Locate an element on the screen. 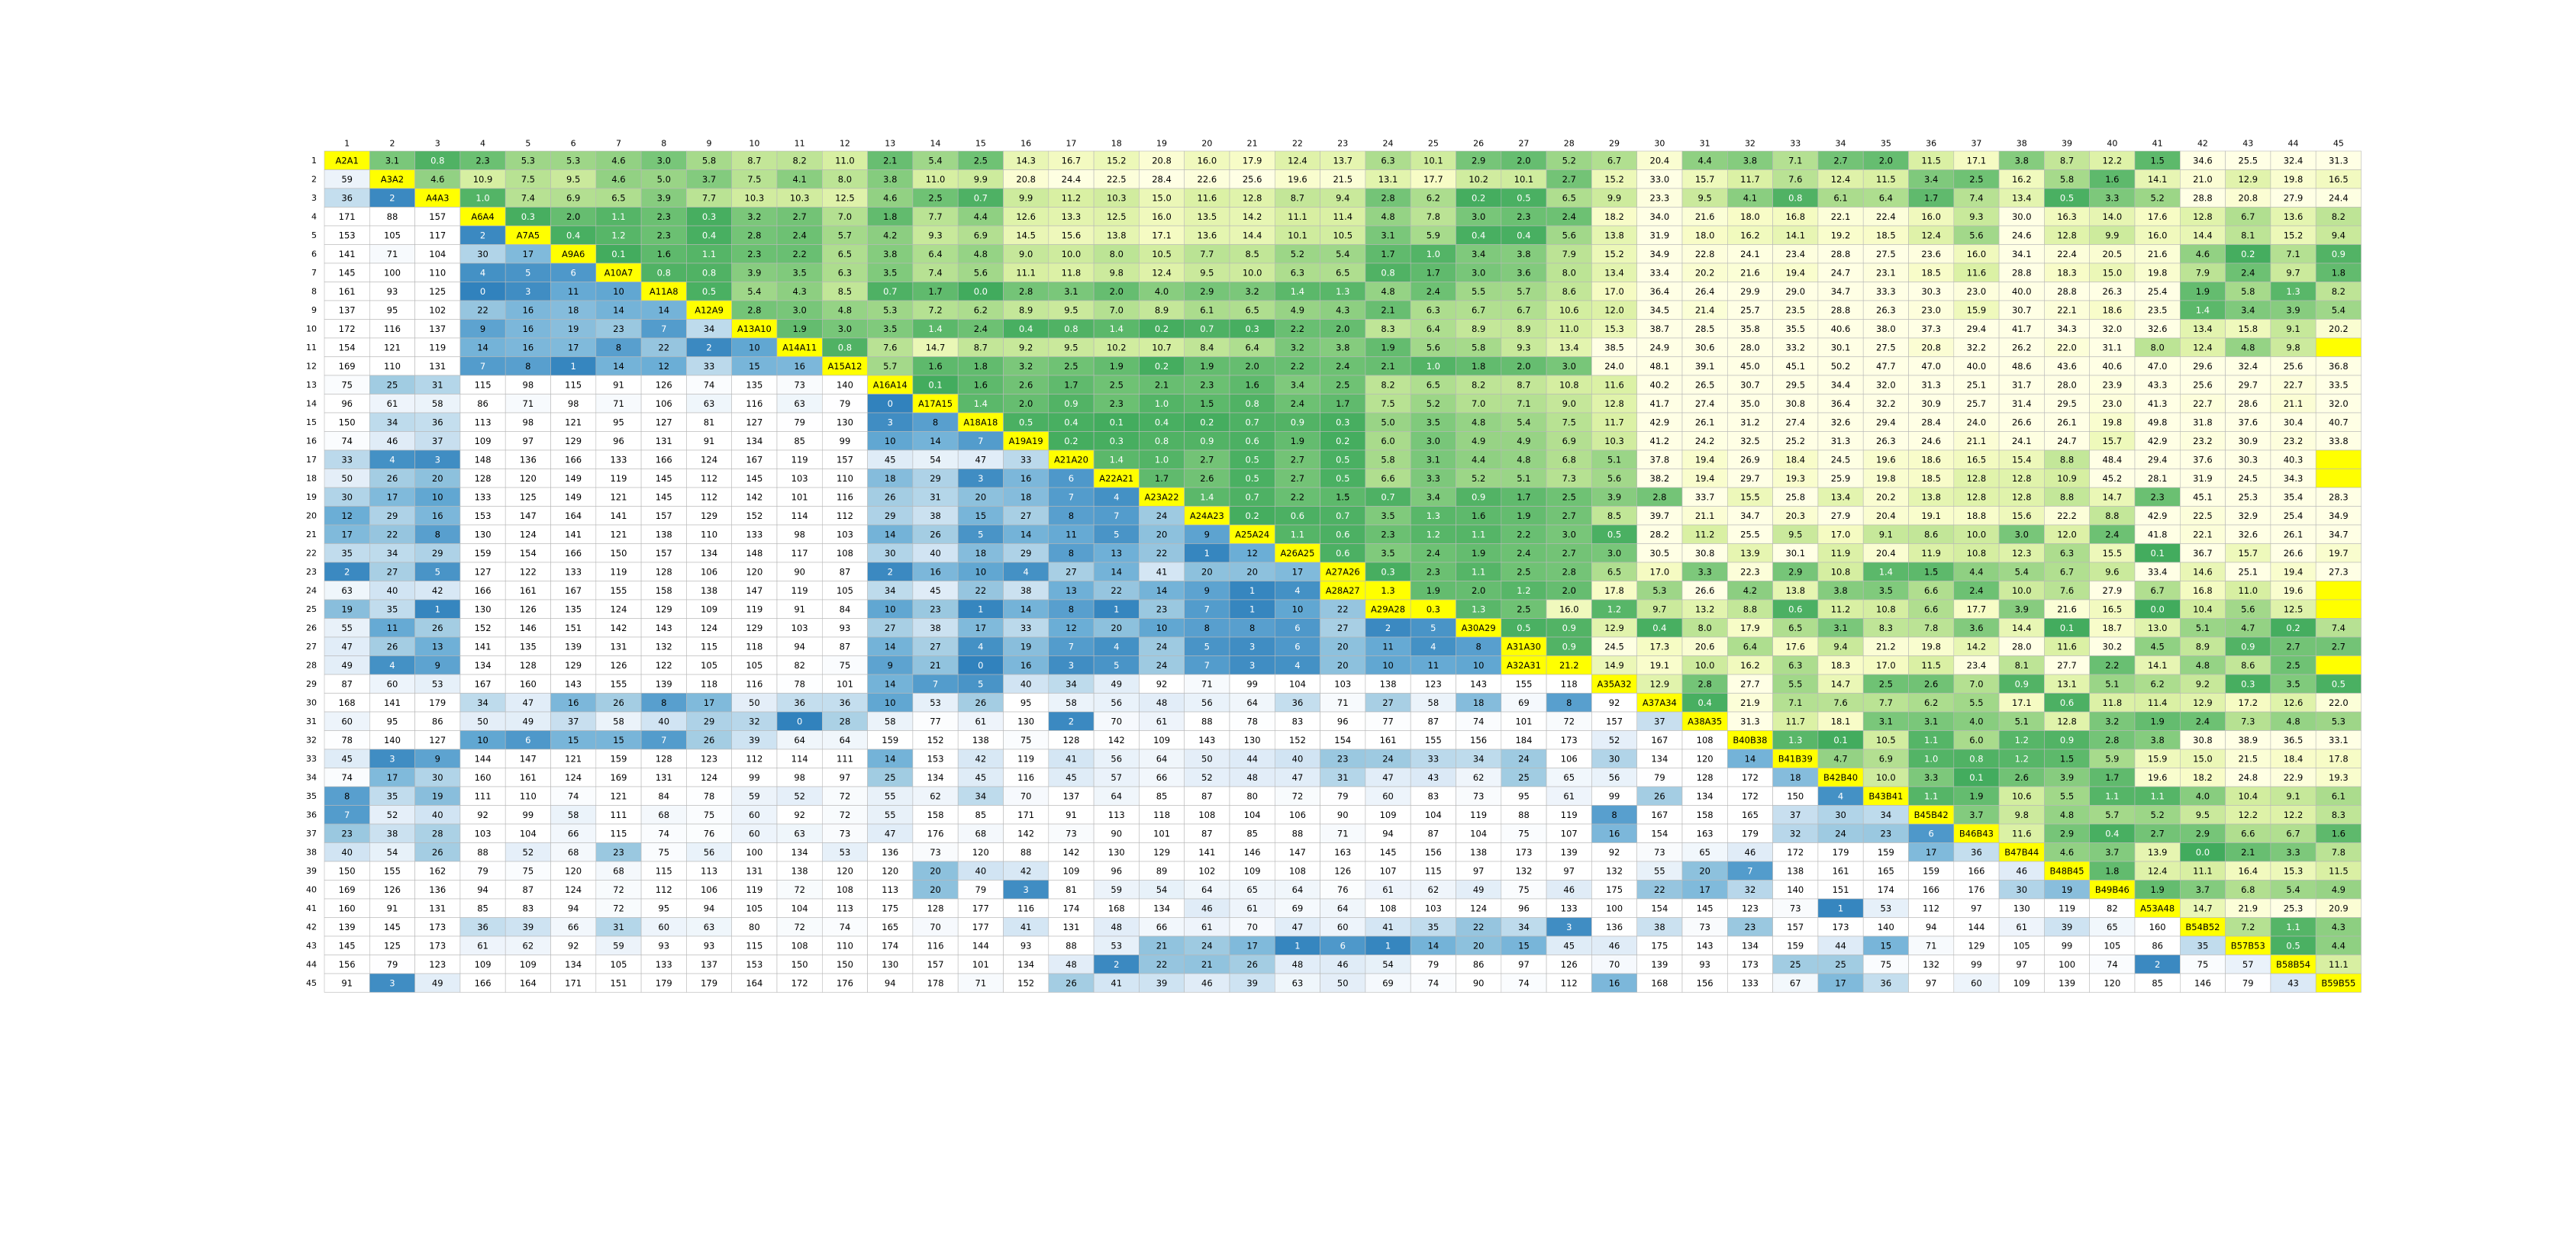 The height and width of the screenshot is (1259, 2576). cell-value-label: 1.1 is located at coordinates (709, 254).